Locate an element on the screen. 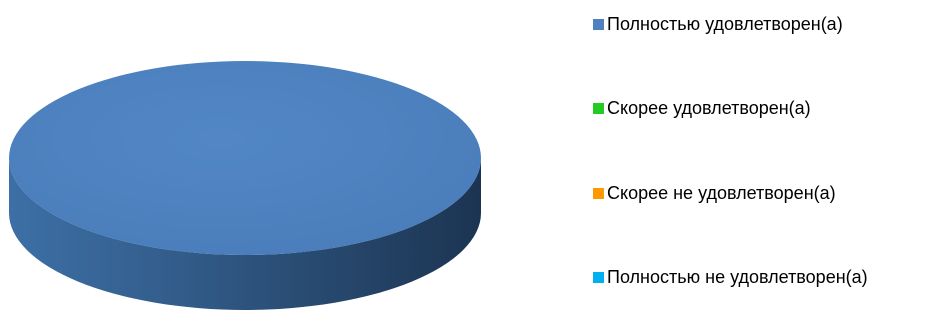  legend-label: Скорее удовлетворен(а) is located at coordinates (709, 108).